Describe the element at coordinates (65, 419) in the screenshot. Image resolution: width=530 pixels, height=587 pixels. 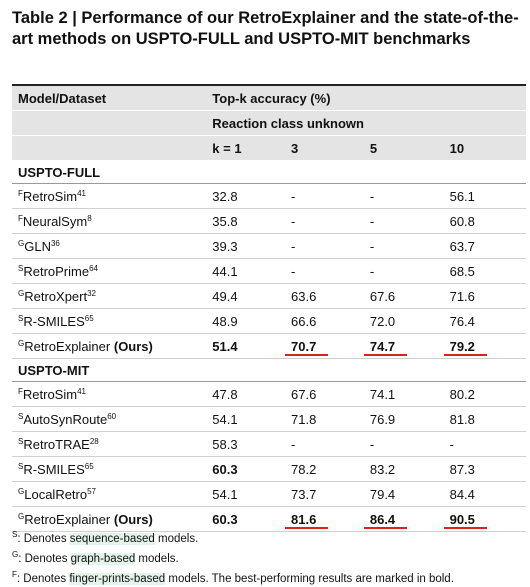
I see `model-name: AutoSynRoute` at that location.